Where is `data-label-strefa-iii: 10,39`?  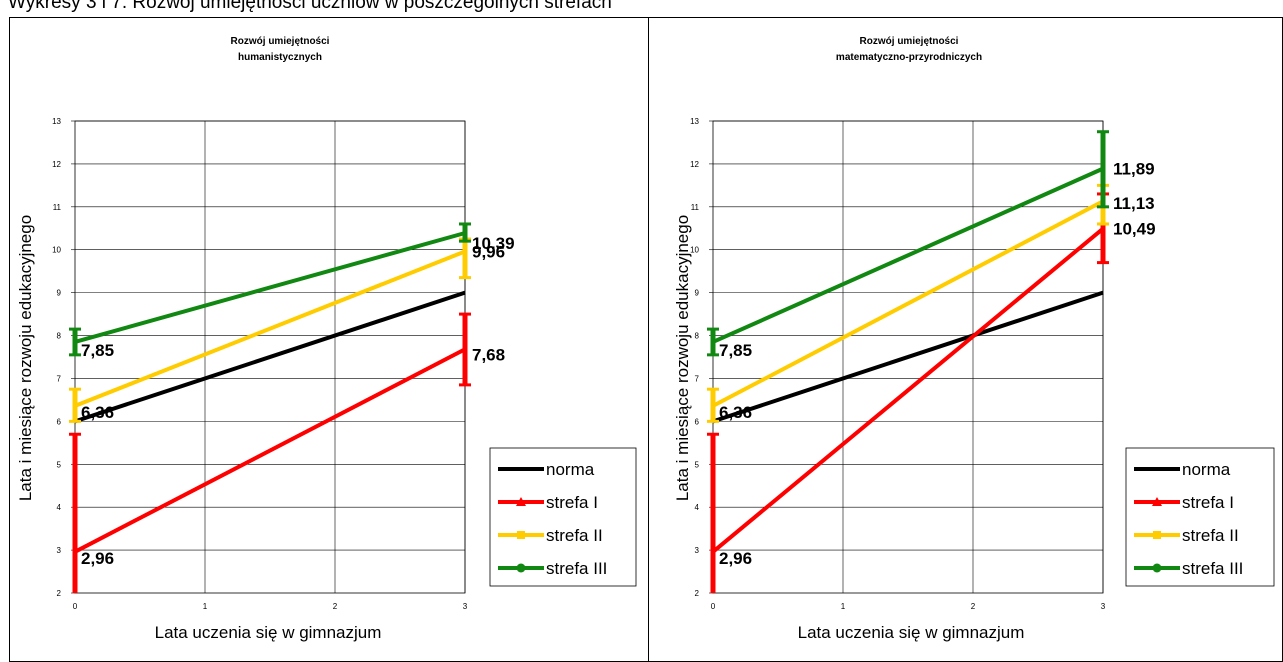 data-label-strefa-iii: 10,39 is located at coordinates (493, 243).